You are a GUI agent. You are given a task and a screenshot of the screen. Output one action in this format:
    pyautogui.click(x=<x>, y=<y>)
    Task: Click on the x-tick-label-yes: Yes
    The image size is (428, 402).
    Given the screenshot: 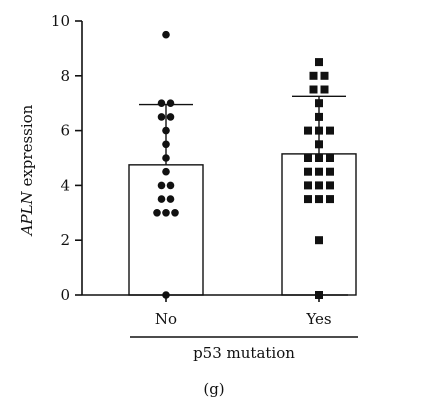 What is the action you would take?
    pyautogui.click(x=318, y=319)
    